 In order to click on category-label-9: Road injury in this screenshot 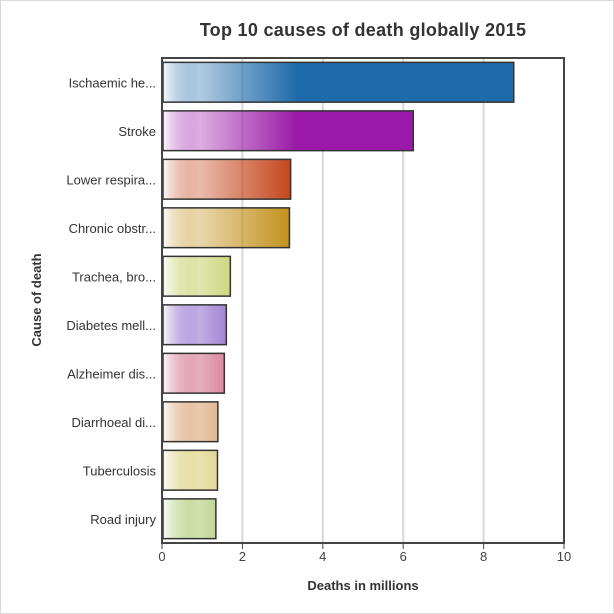, I will do `click(123, 519)`.